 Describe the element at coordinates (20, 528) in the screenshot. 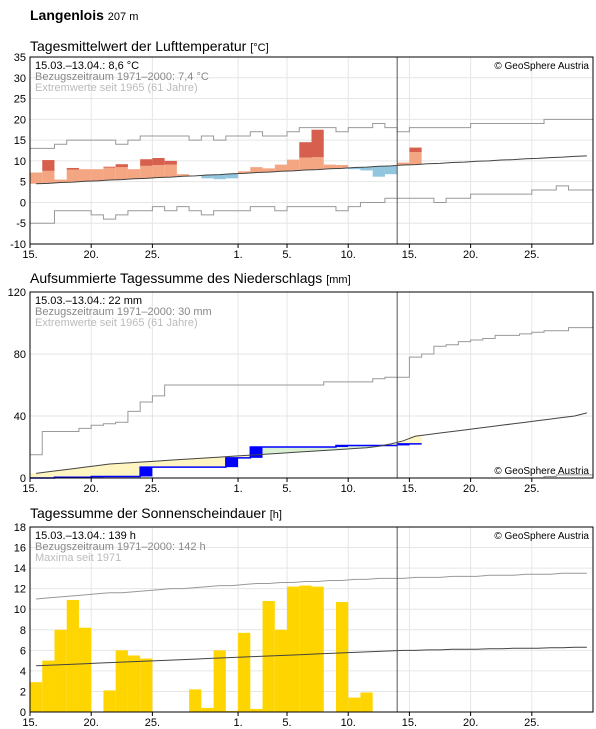

I see `y-tick-label: 18` at that location.